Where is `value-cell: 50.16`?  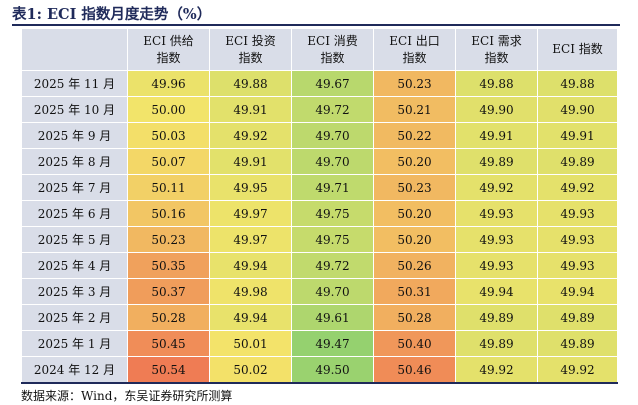
value-cell: 50.16 is located at coordinates (168, 213).